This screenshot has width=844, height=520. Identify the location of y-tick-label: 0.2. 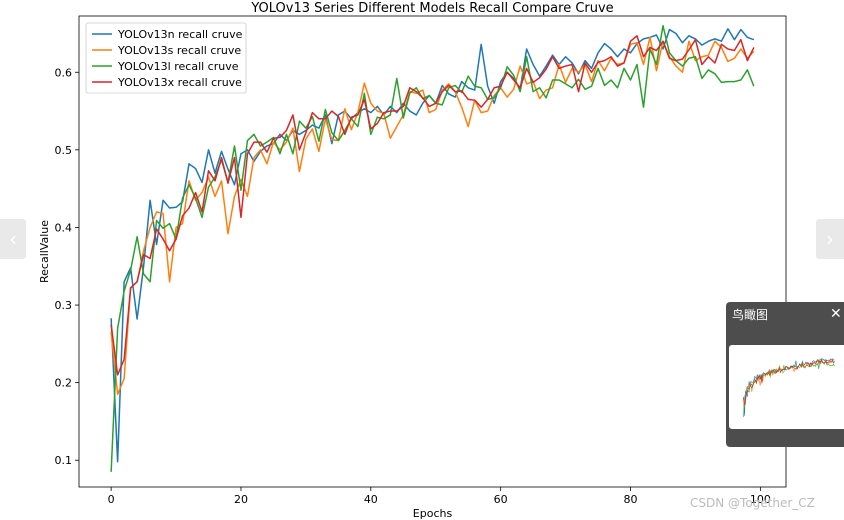
(64, 383).